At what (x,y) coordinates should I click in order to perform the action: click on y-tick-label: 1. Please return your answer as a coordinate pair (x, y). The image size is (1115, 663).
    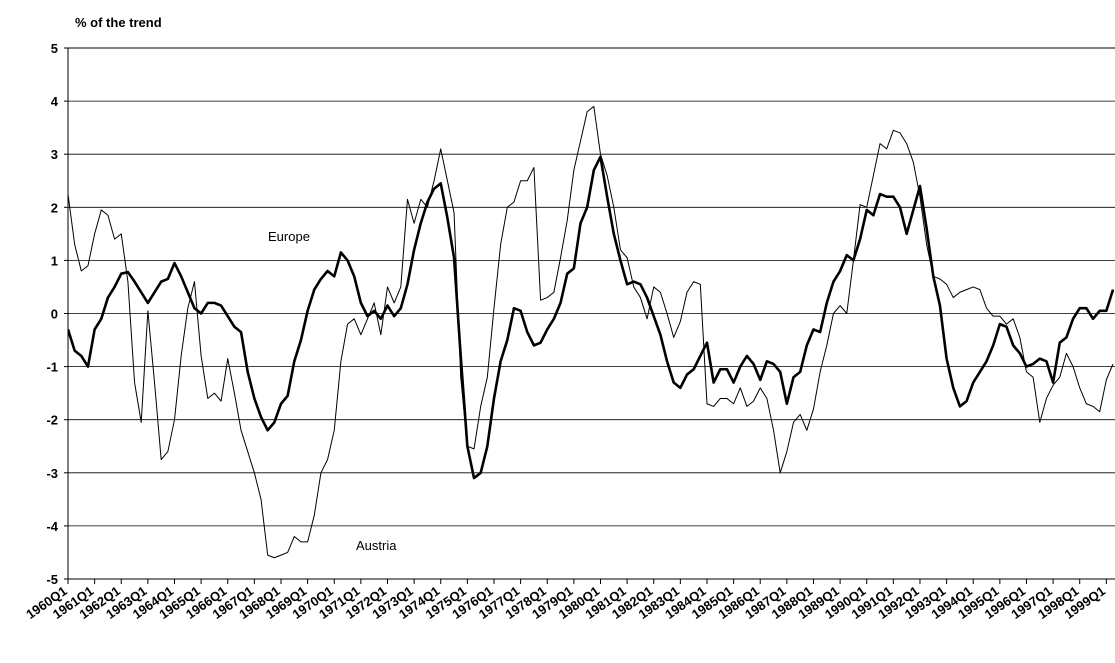
    Looking at the image, I should click on (54, 260).